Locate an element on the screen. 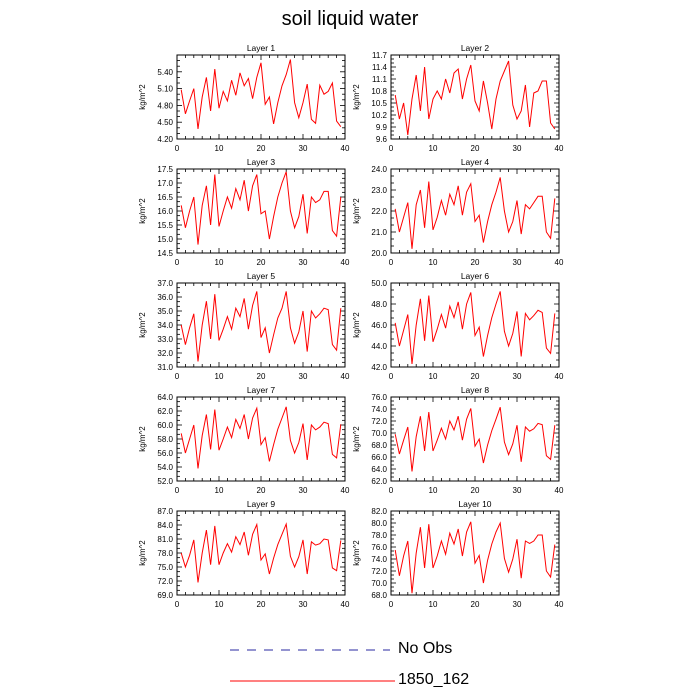  panel-6-ylabel: kg/m^2 is located at coordinates (356, 325).